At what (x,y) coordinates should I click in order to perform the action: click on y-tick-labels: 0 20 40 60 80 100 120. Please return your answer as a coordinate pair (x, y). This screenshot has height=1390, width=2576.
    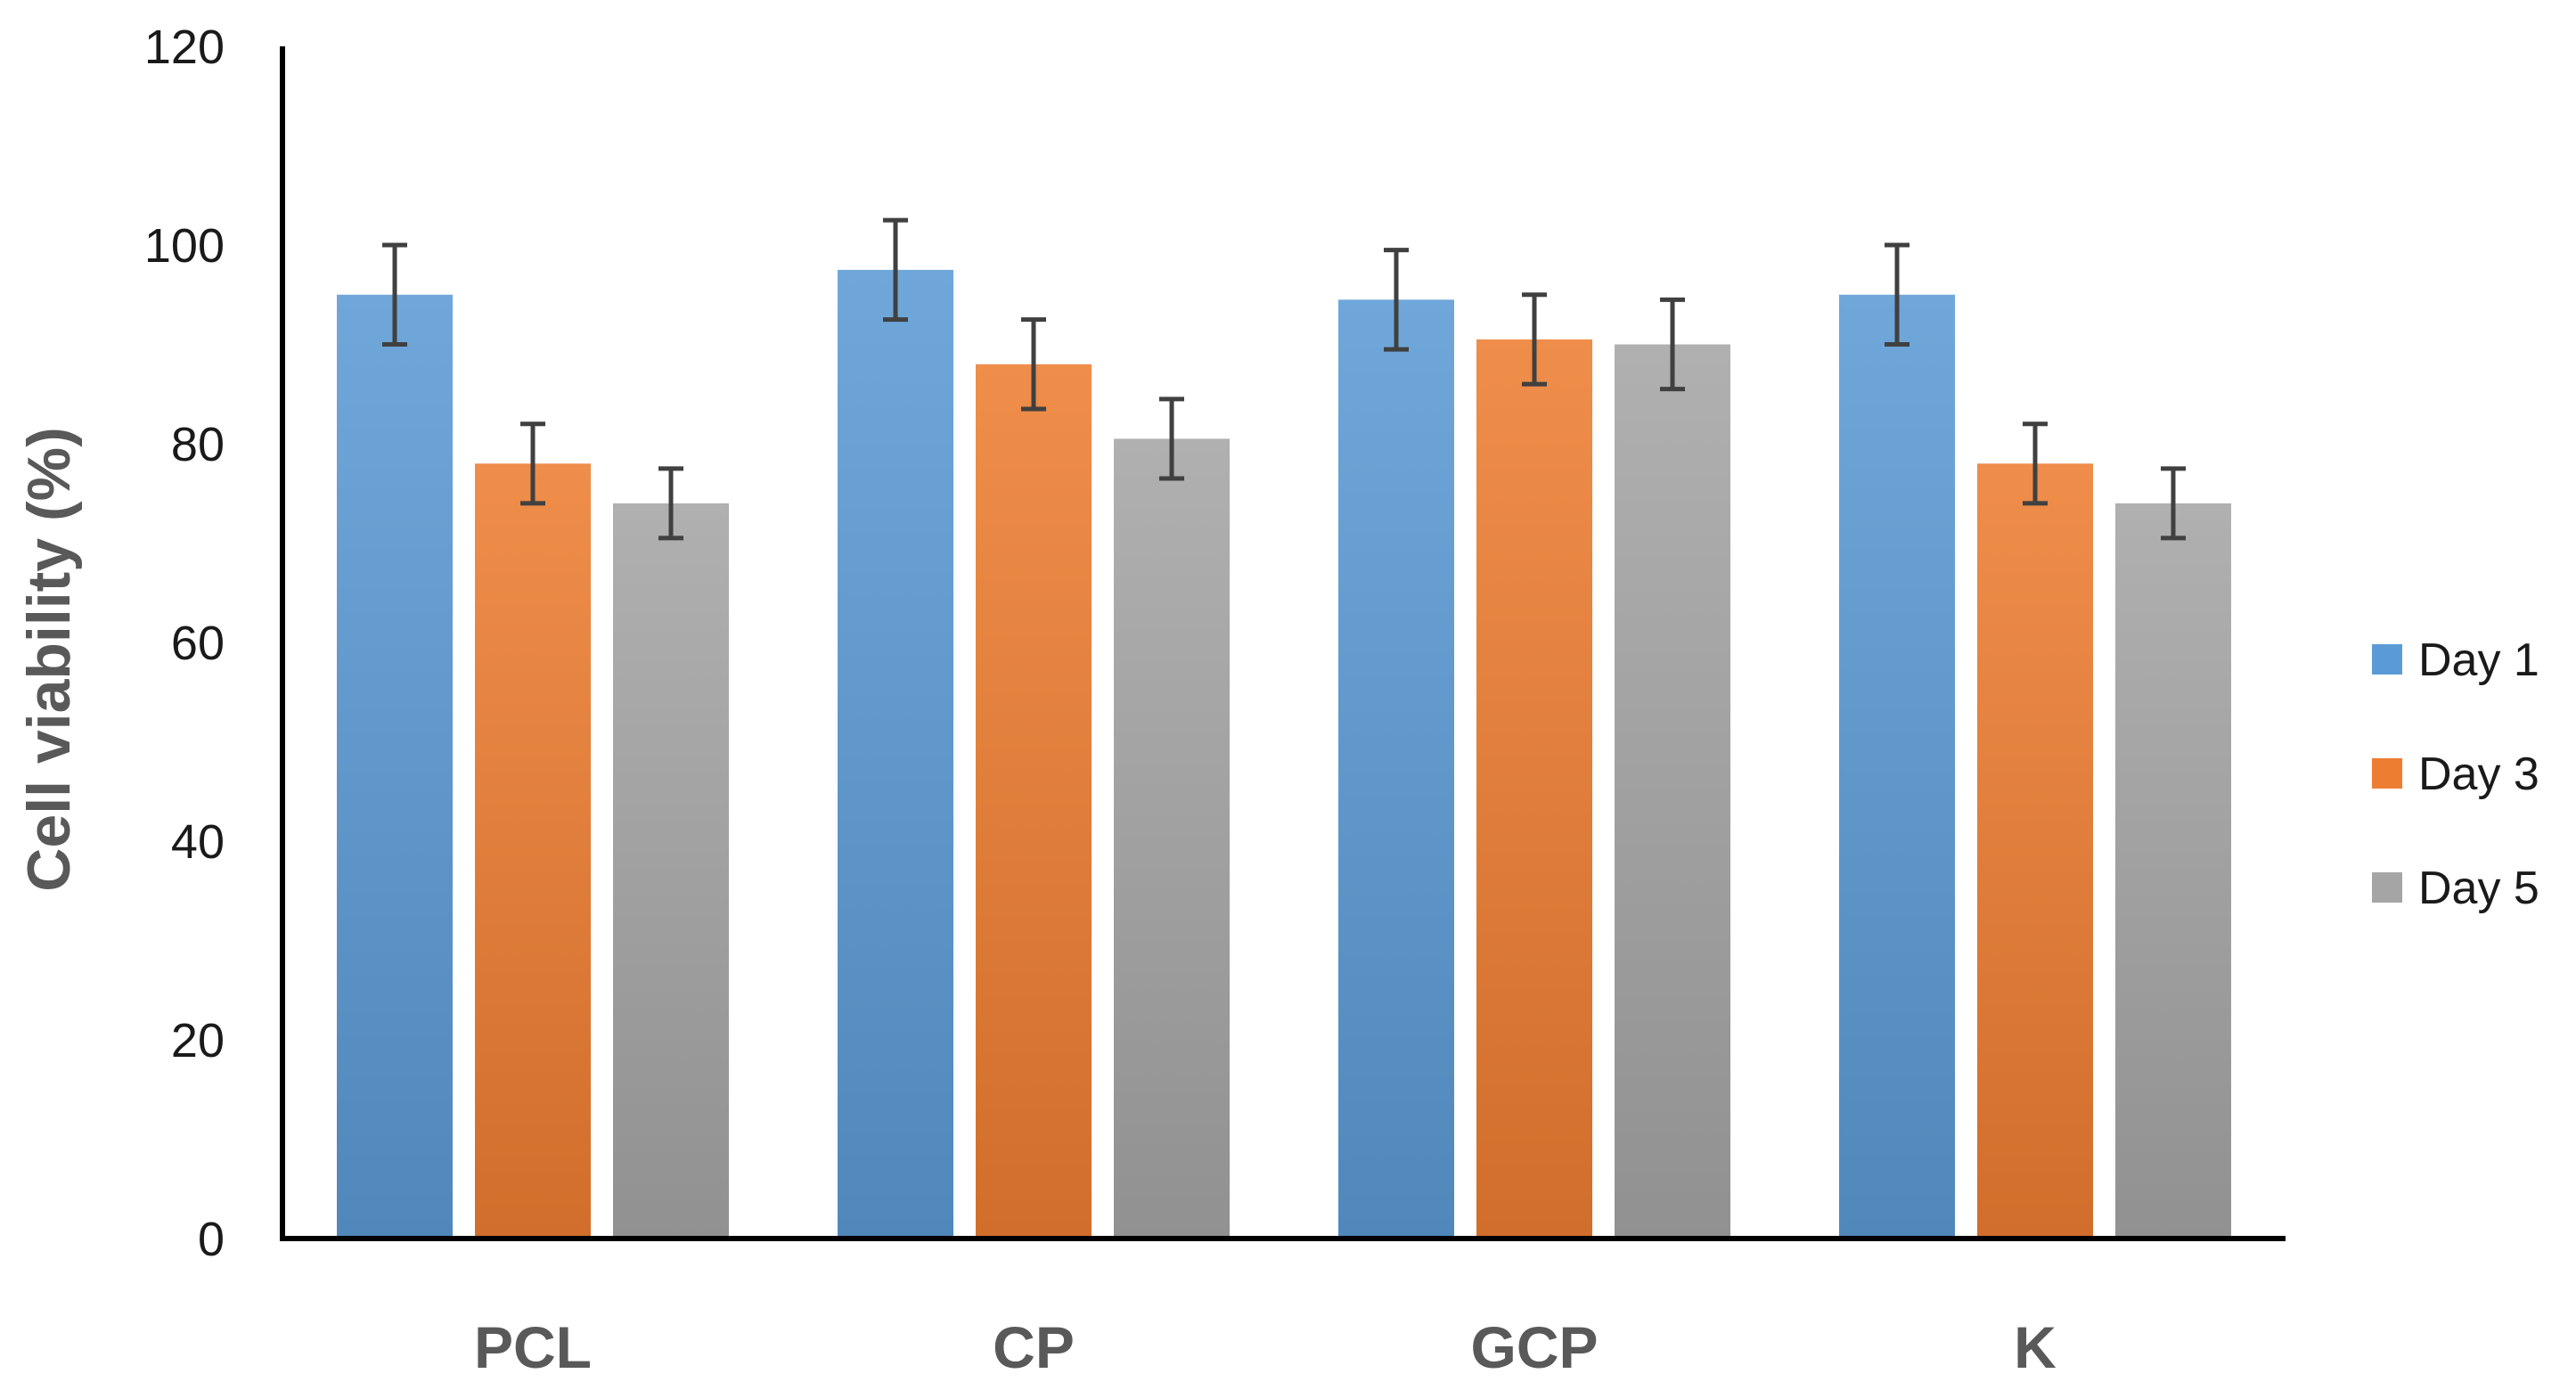
    Looking at the image, I should click on (184, 643).